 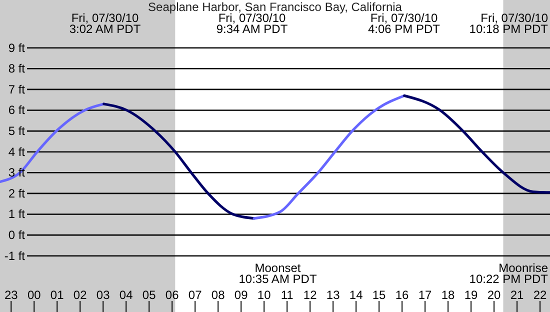 I want to click on x-tick-label: 18, so click(x=448, y=295).